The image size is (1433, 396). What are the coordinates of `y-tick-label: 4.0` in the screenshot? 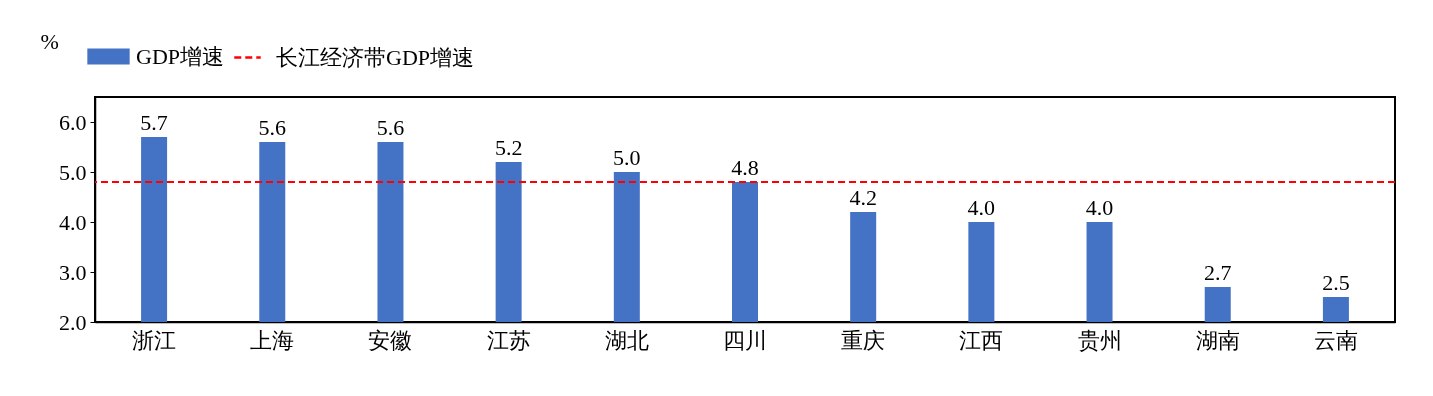 It's located at (73, 222).